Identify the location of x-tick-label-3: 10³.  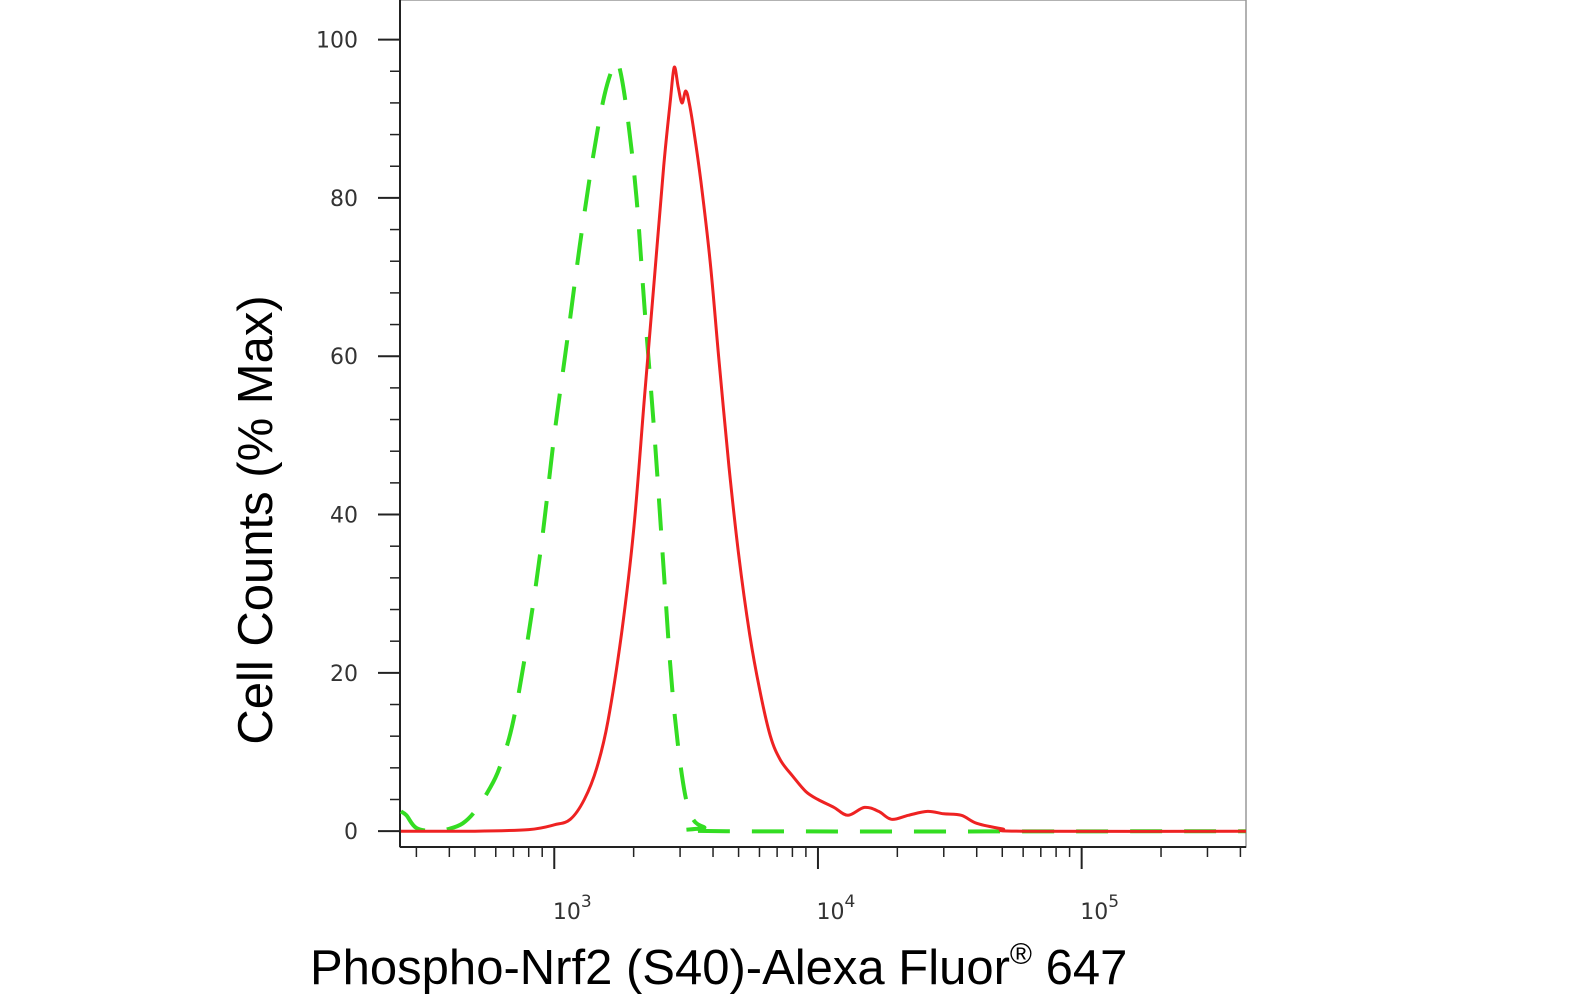
(572, 908).